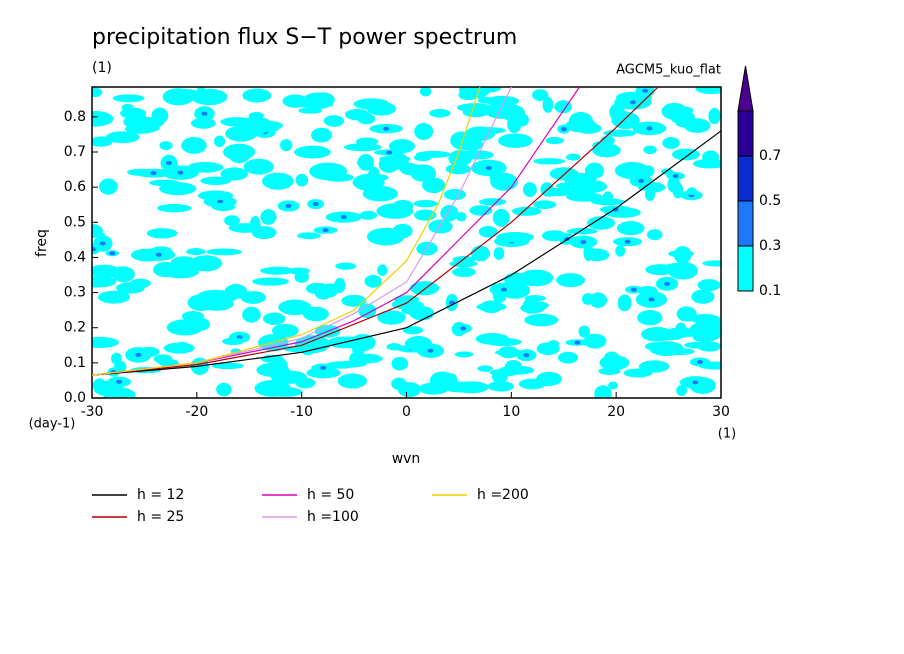  What do you see at coordinates (42, 243) in the screenshot?
I see `y-axis-label: freq` at bounding box center [42, 243].